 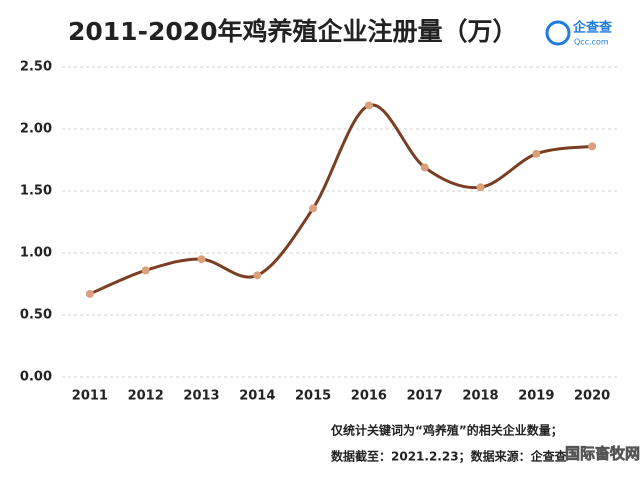 I want to click on x-tick-label: 2013, so click(x=201, y=396).